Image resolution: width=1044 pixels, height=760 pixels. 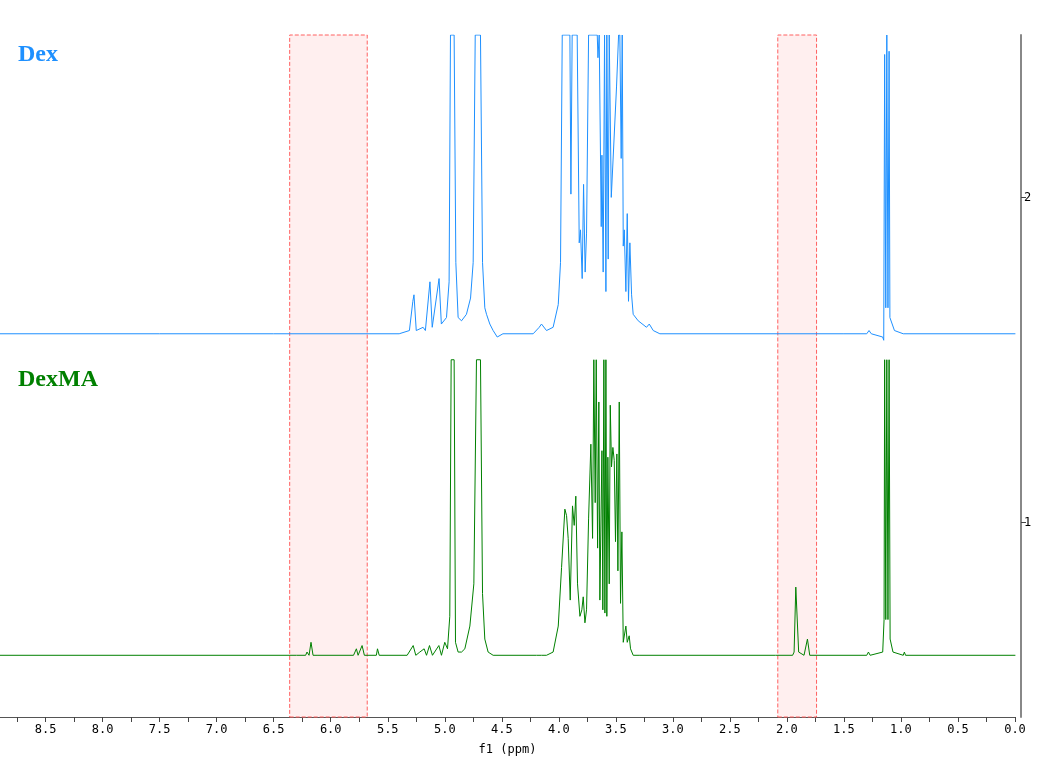 I want to click on x-tick-label: 6.5, so click(x=273, y=729).